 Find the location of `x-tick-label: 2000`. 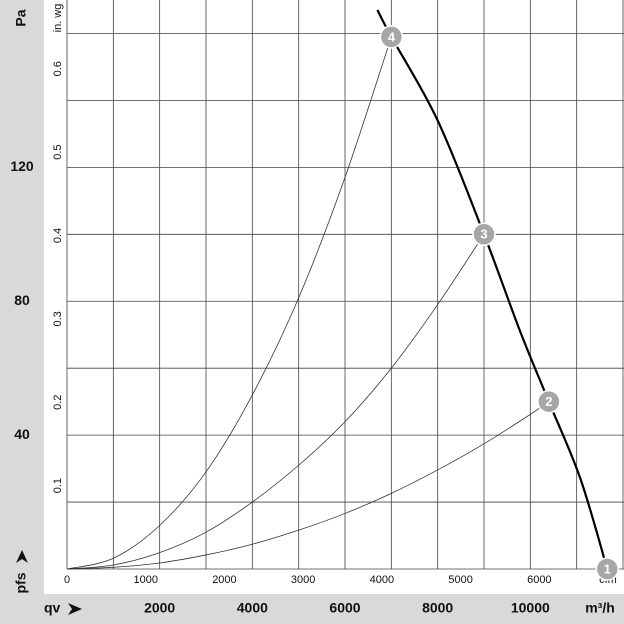

x-tick-label: 2000 is located at coordinates (159, 608).